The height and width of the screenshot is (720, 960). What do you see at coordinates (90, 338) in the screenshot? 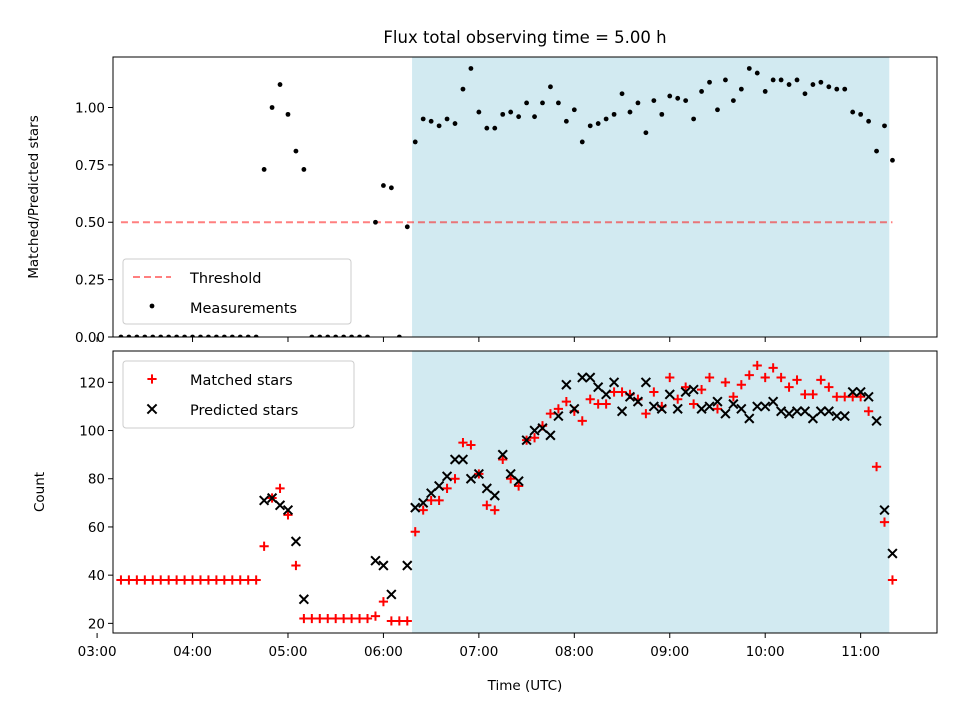
I see `y-tick-label: 0.00` at bounding box center [90, 338].